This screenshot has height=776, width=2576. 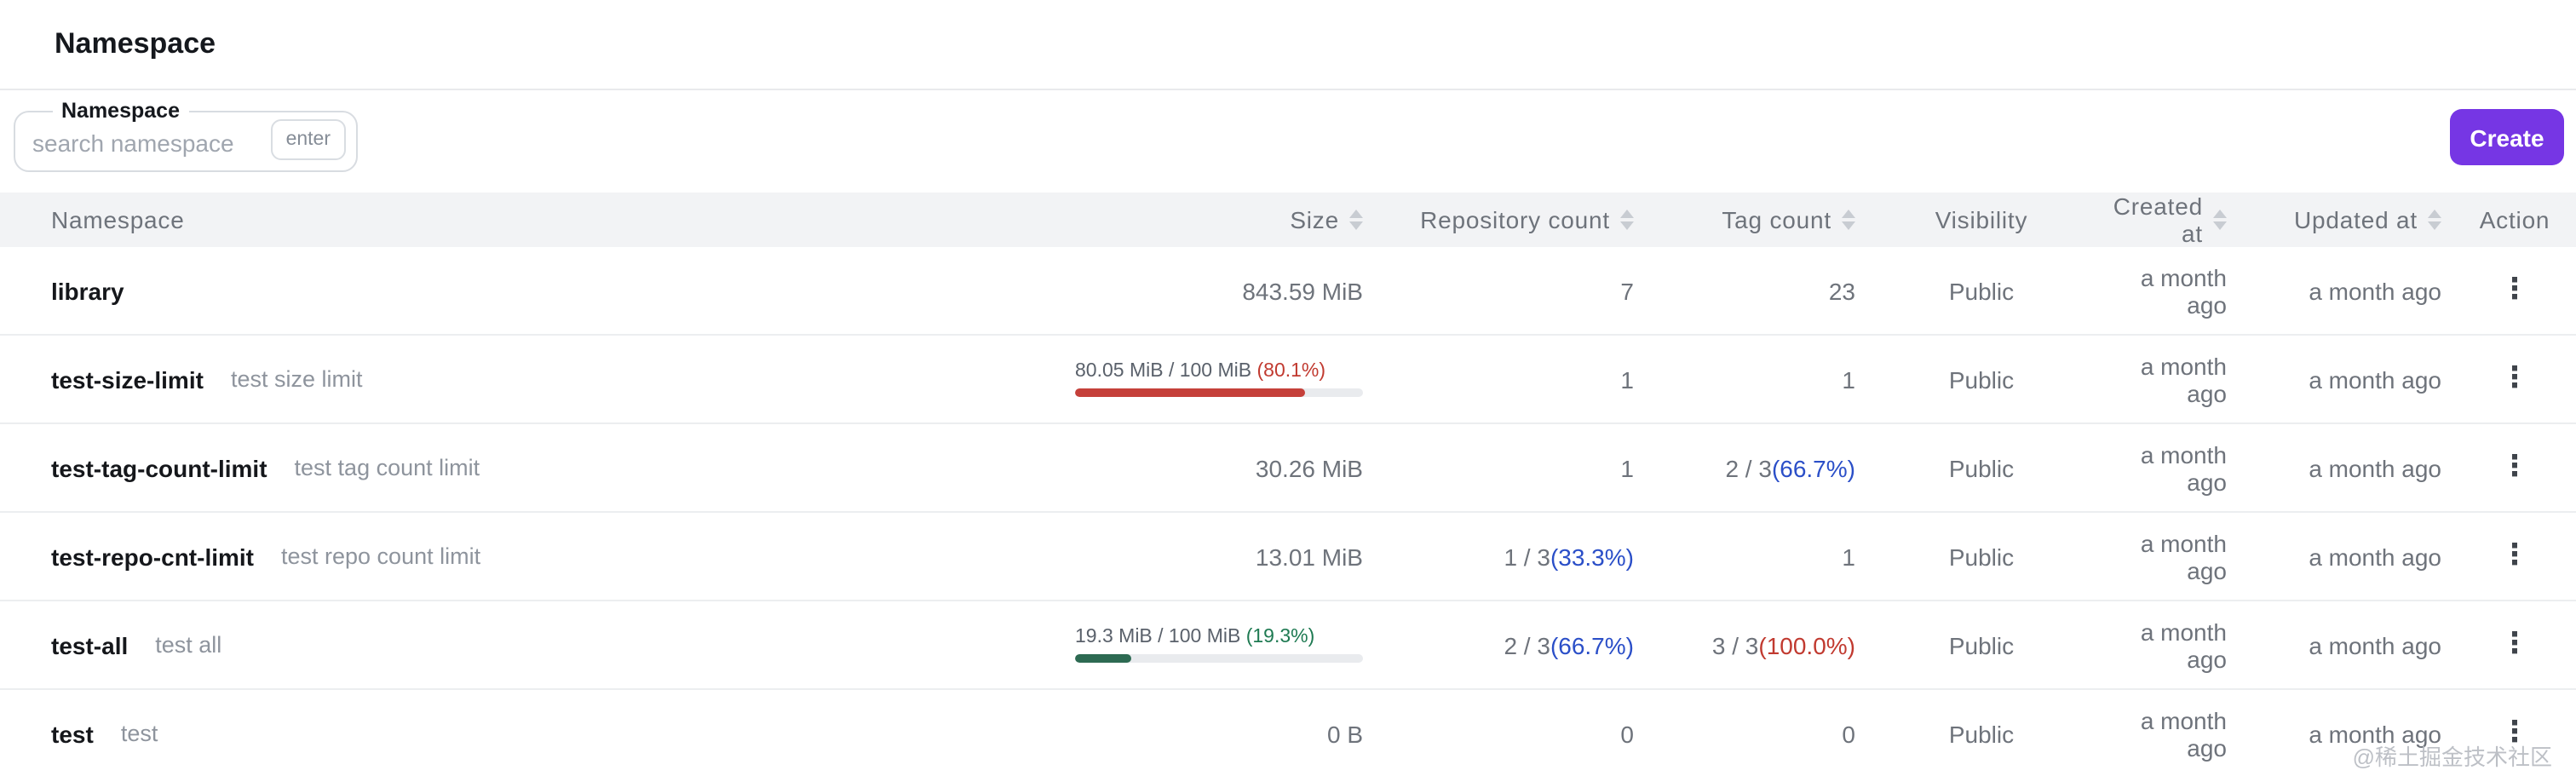 I want to click on column-header-repository_count: Repository count, so click(x=1498, y=219).